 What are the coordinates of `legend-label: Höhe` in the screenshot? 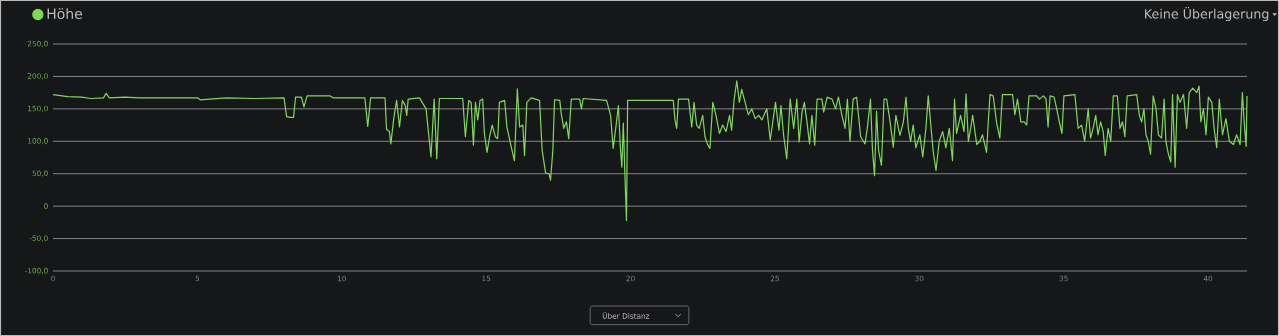 It's located at (65, 13).